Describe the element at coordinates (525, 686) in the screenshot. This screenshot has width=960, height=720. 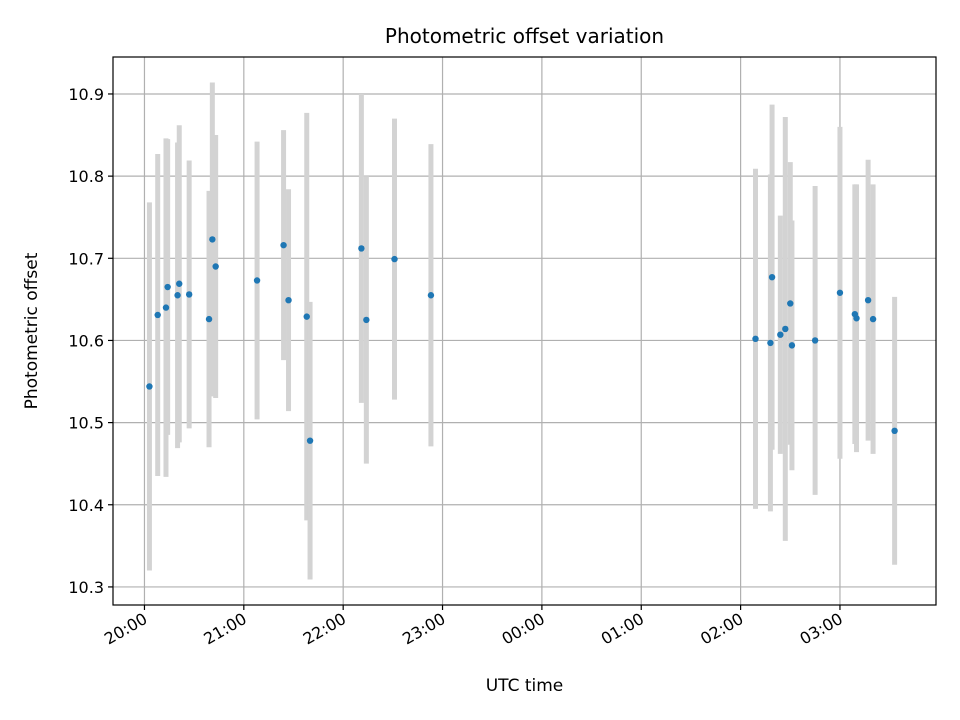
I see `x-axis-label: UTC time` at that location.